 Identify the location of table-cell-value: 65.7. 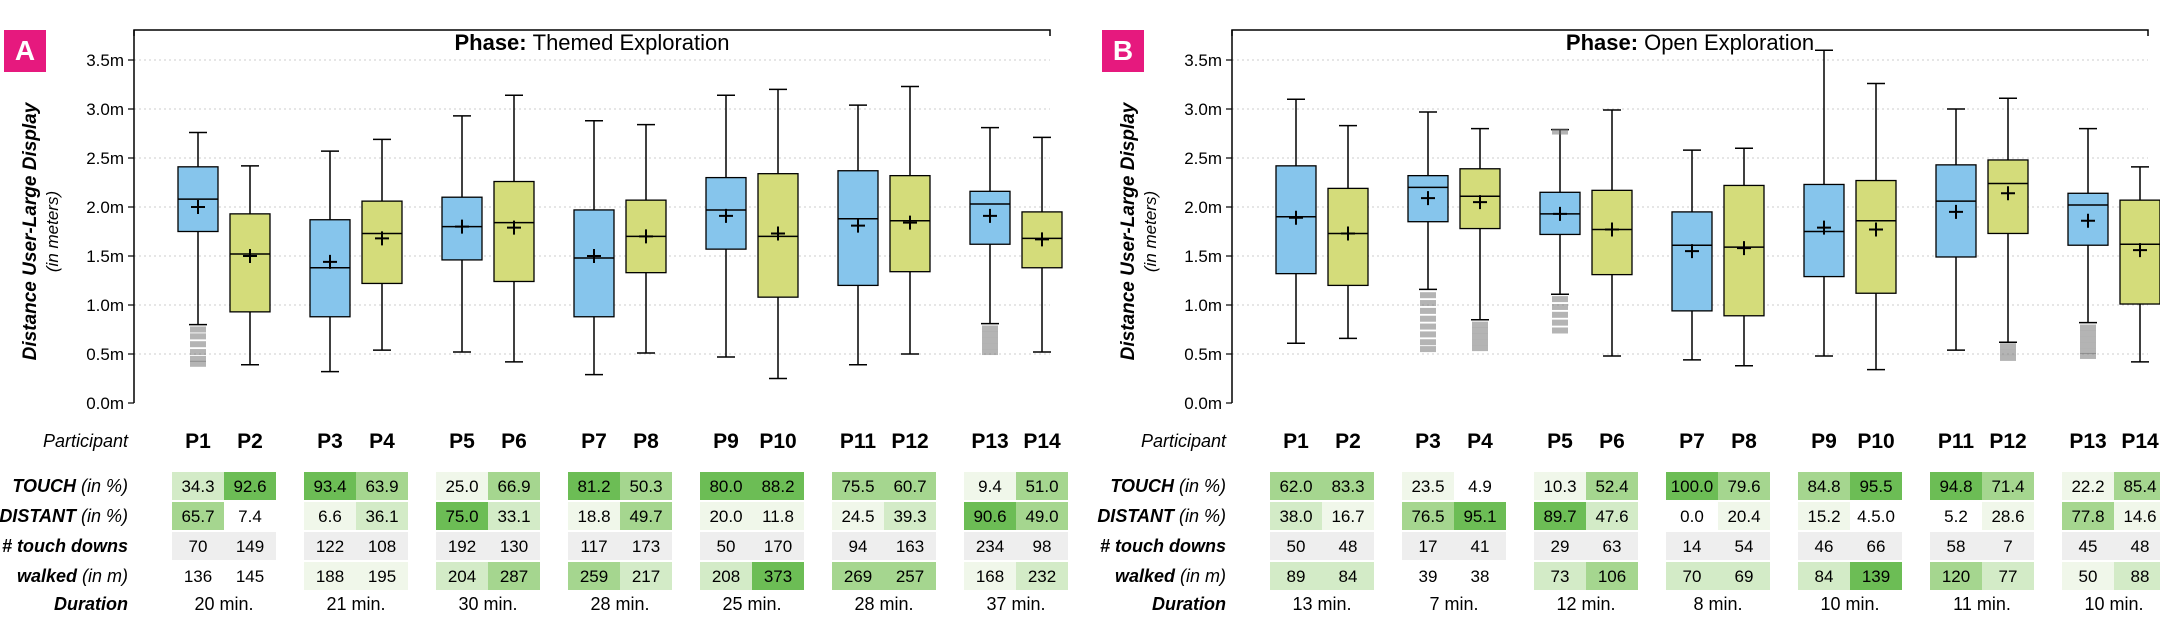
(197, 516).